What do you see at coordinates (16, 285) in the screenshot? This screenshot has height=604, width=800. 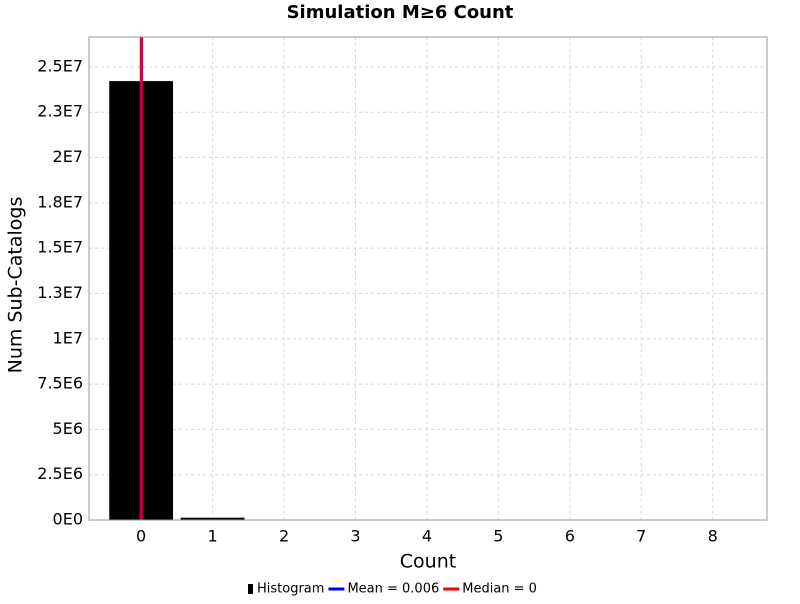 I see `y-axis-label: Num Sub-Catalogs` at bounding box center [16, 285].